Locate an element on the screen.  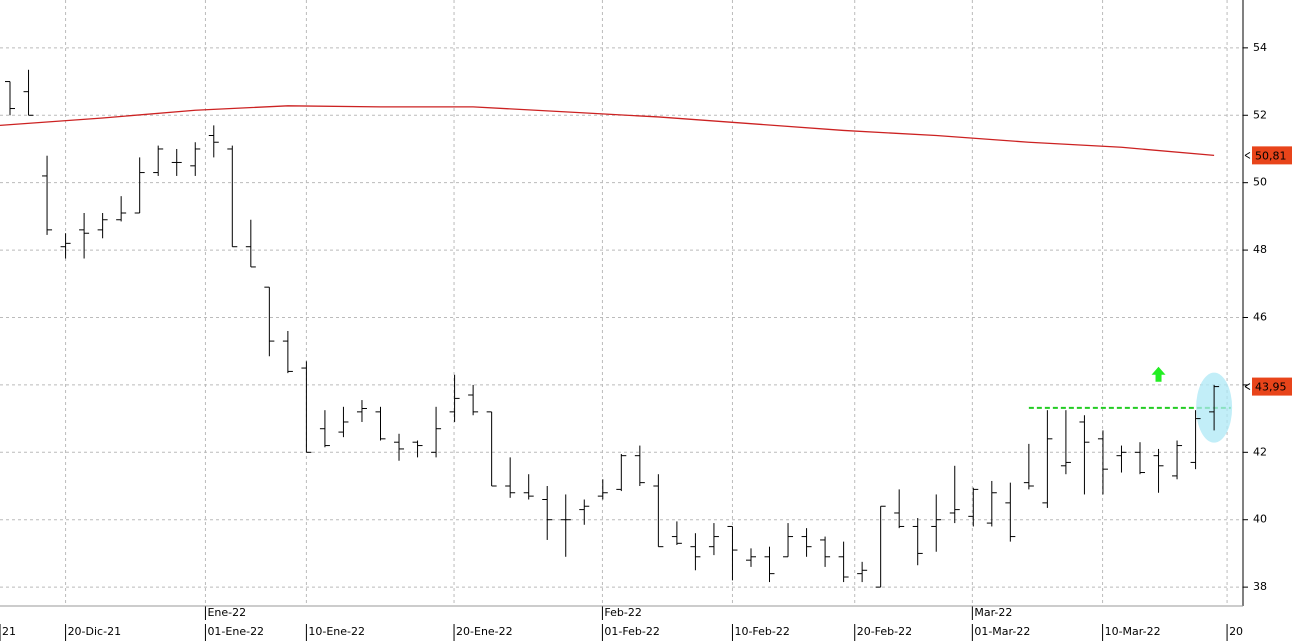
x-tick-label: 20-Dic-21 is located at coordinates (95, 631).